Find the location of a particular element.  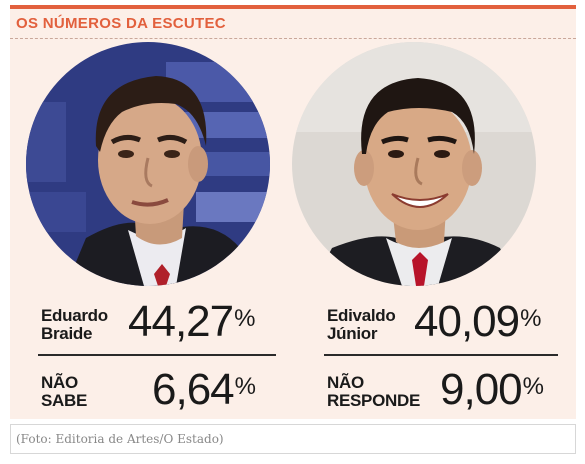

photo-credit-box: (Foto: Editoria de Artes/O Estado) is located at coordinates (293, 439).